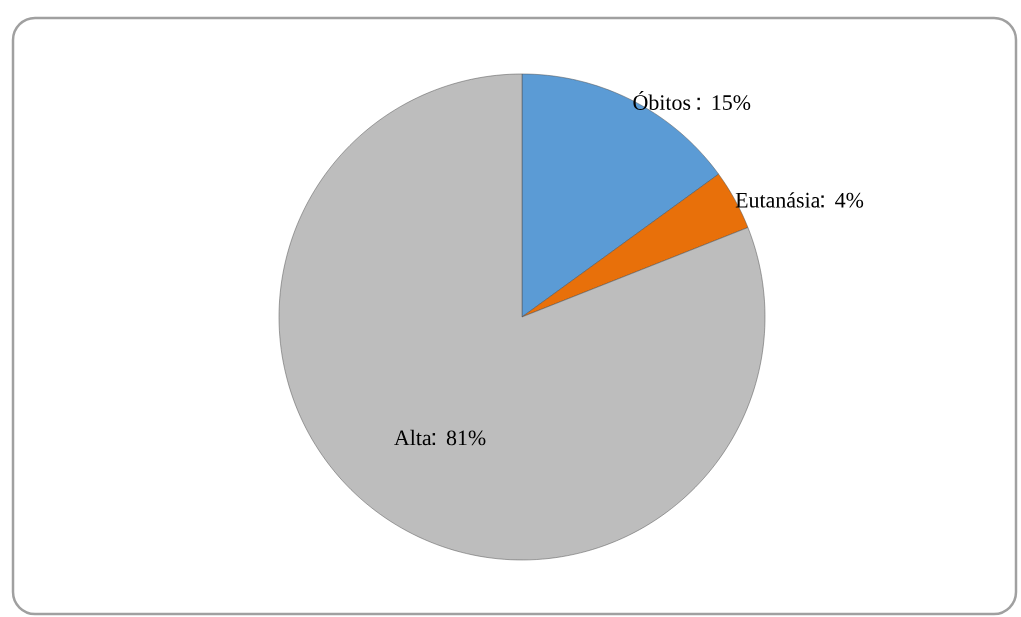 The image size is (1021, 617). What do you see at coordinates (466, 438) in the screenshot?
I see `data-label: 81%` at bounding box center [466, 438].